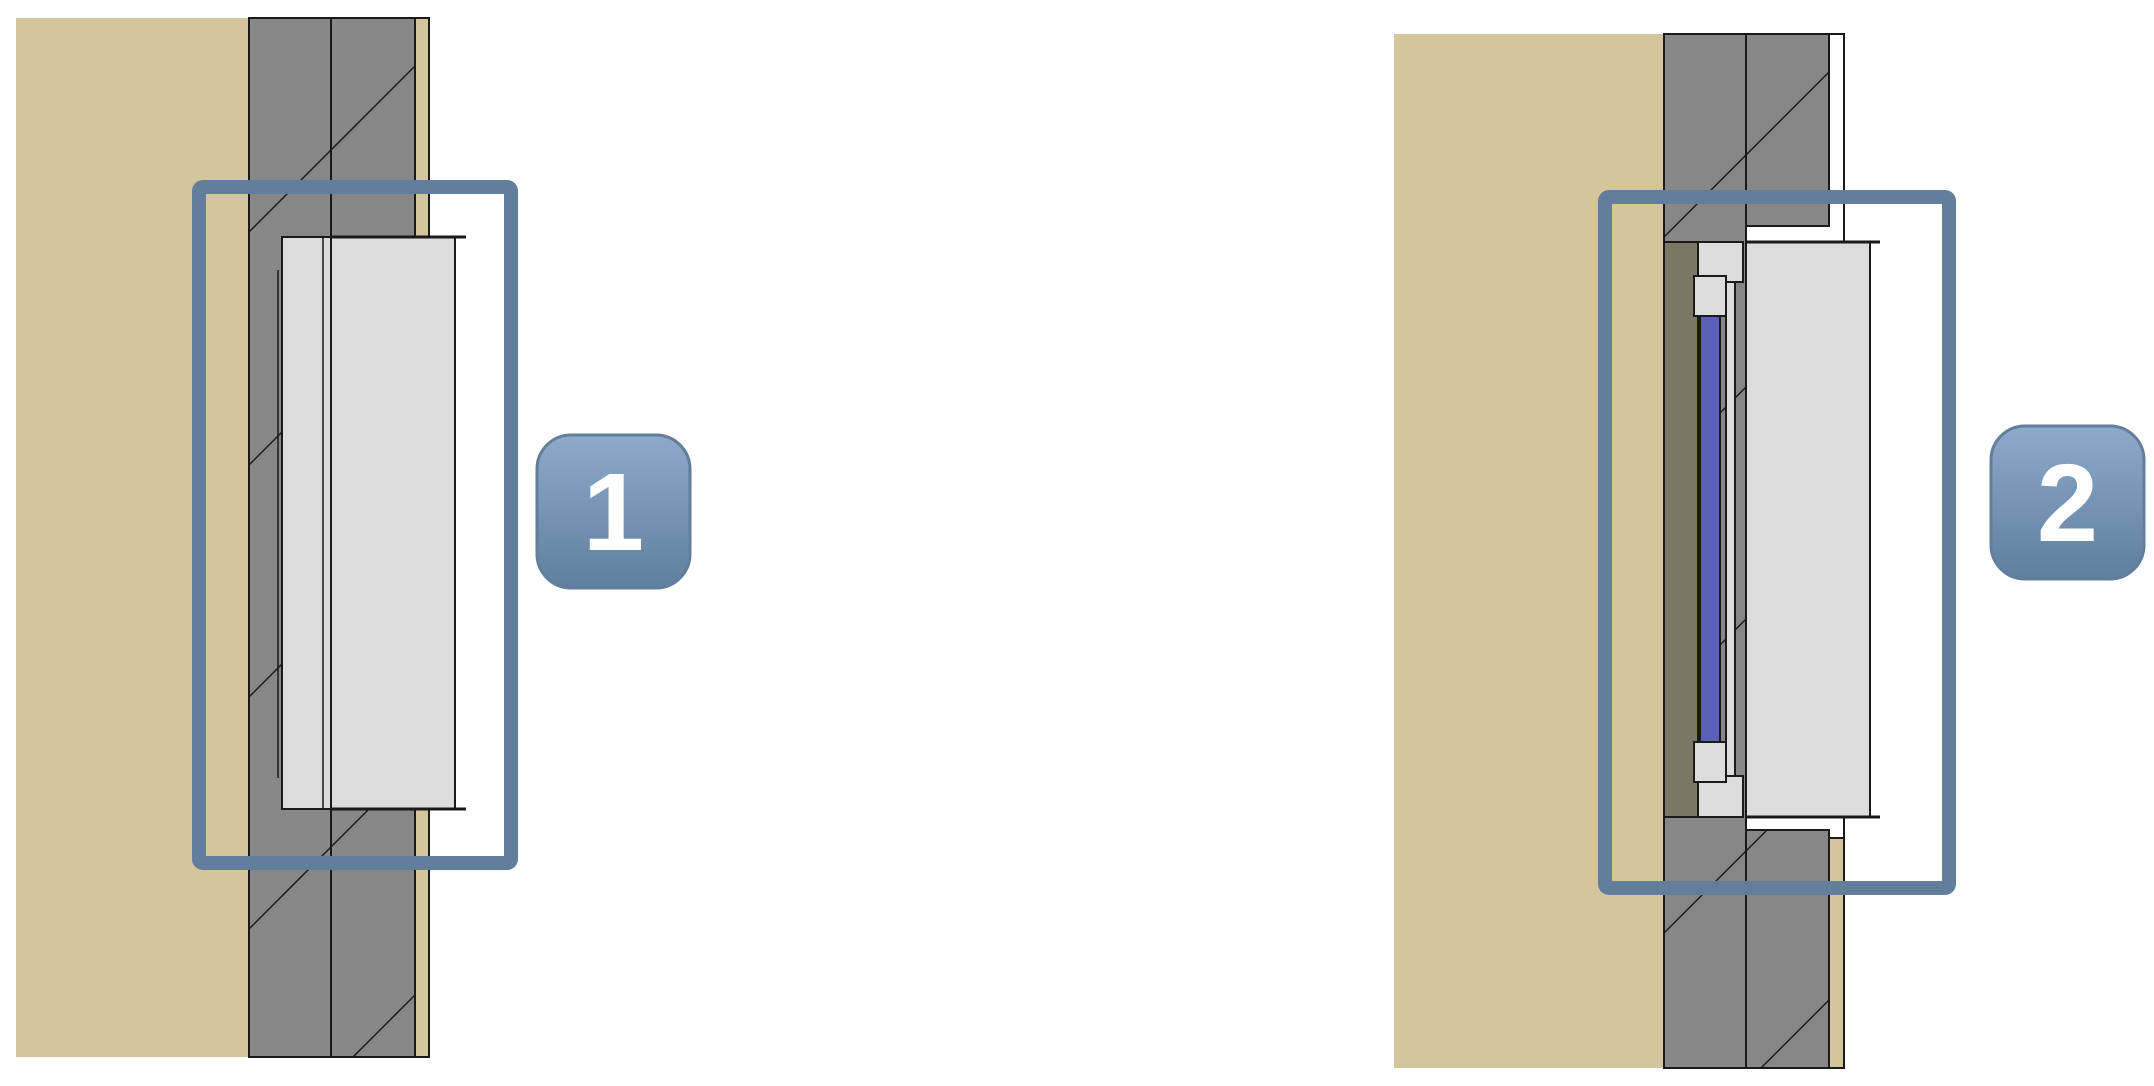 Image resolution: width=2154 pixels, height=1086 pixels. I want to click on number-badge-1: 1, so click(613, 511).